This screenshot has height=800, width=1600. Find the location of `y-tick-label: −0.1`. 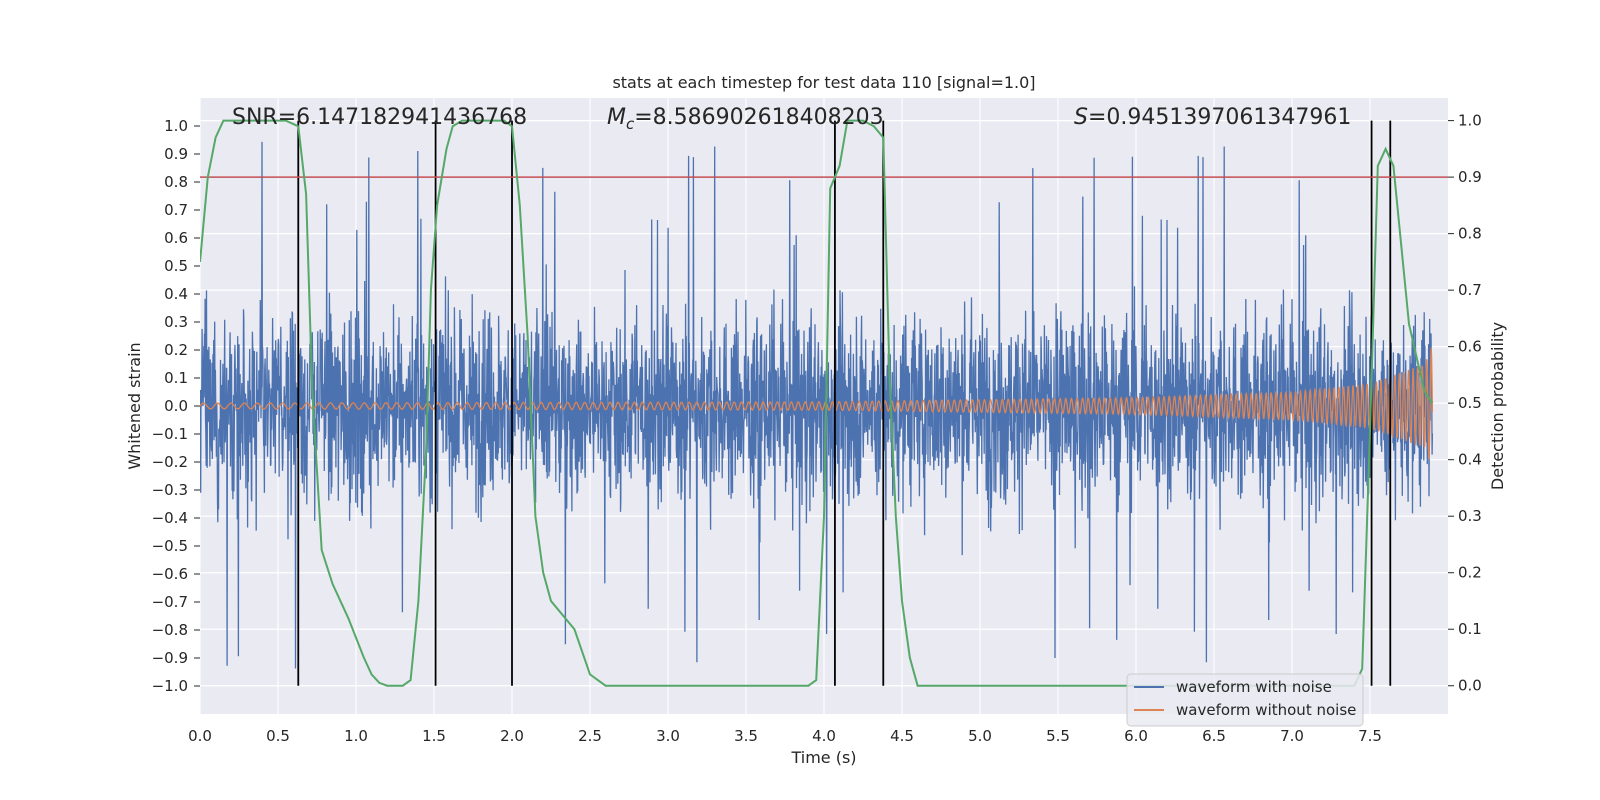

y-tick-label: −0.1 is located at coordinates (170, 434).